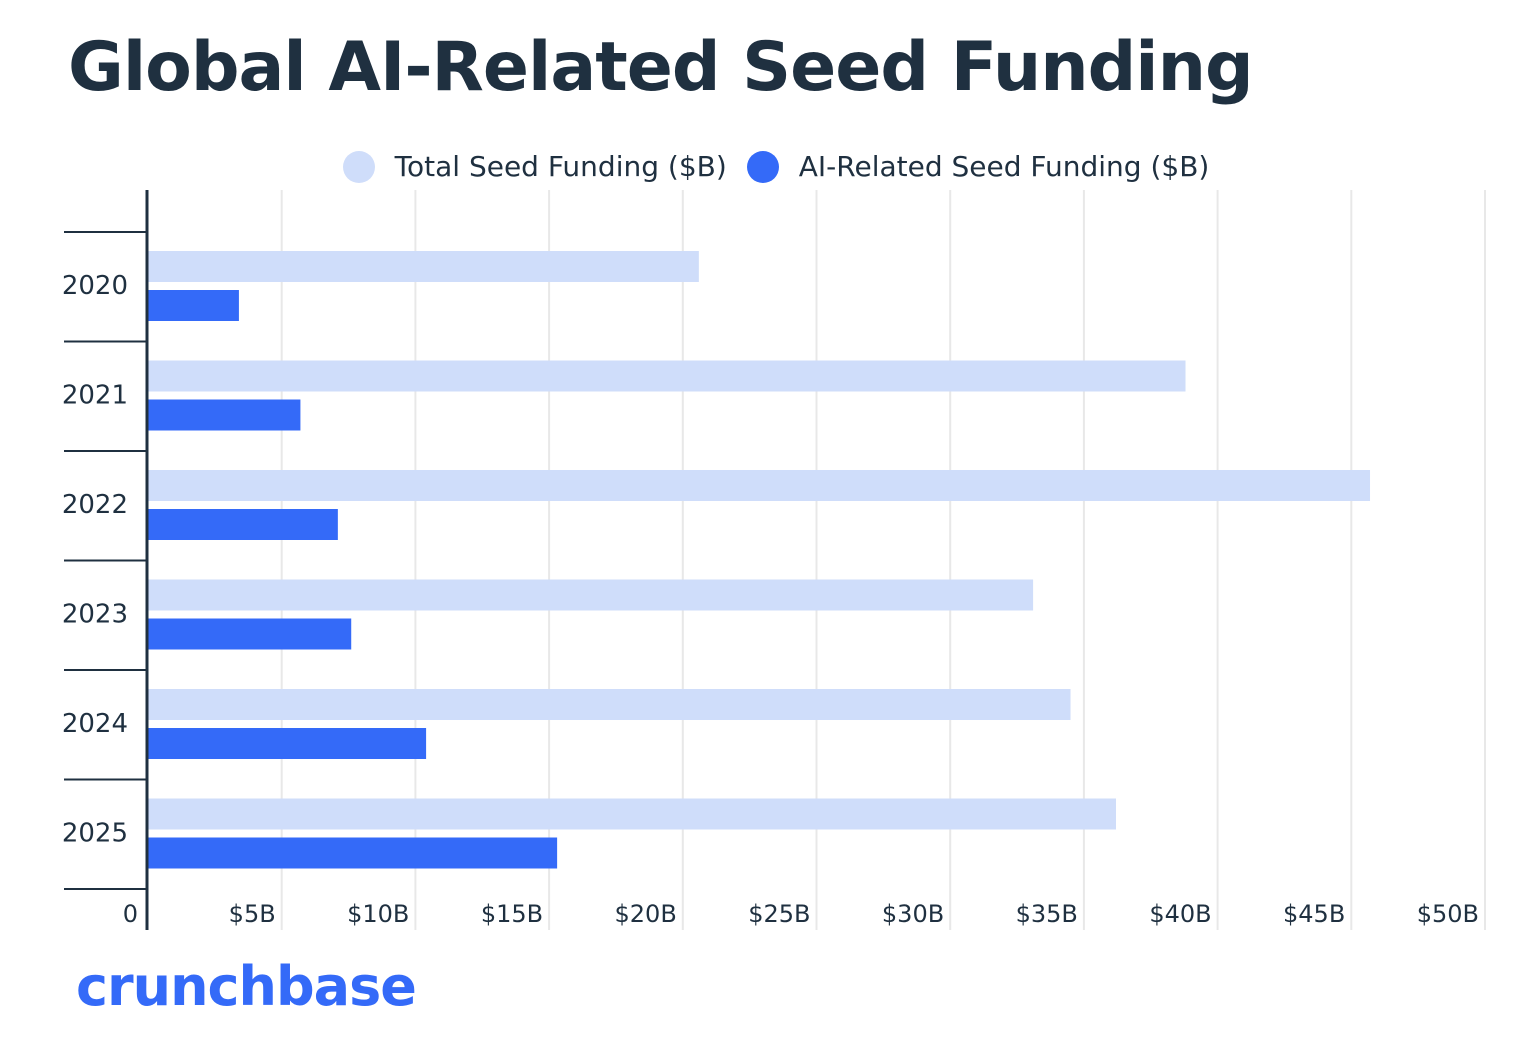 The width and height of the screenshot is (1522, 1040). I want to click on y-tick-label: 2025, so click(95, 834).